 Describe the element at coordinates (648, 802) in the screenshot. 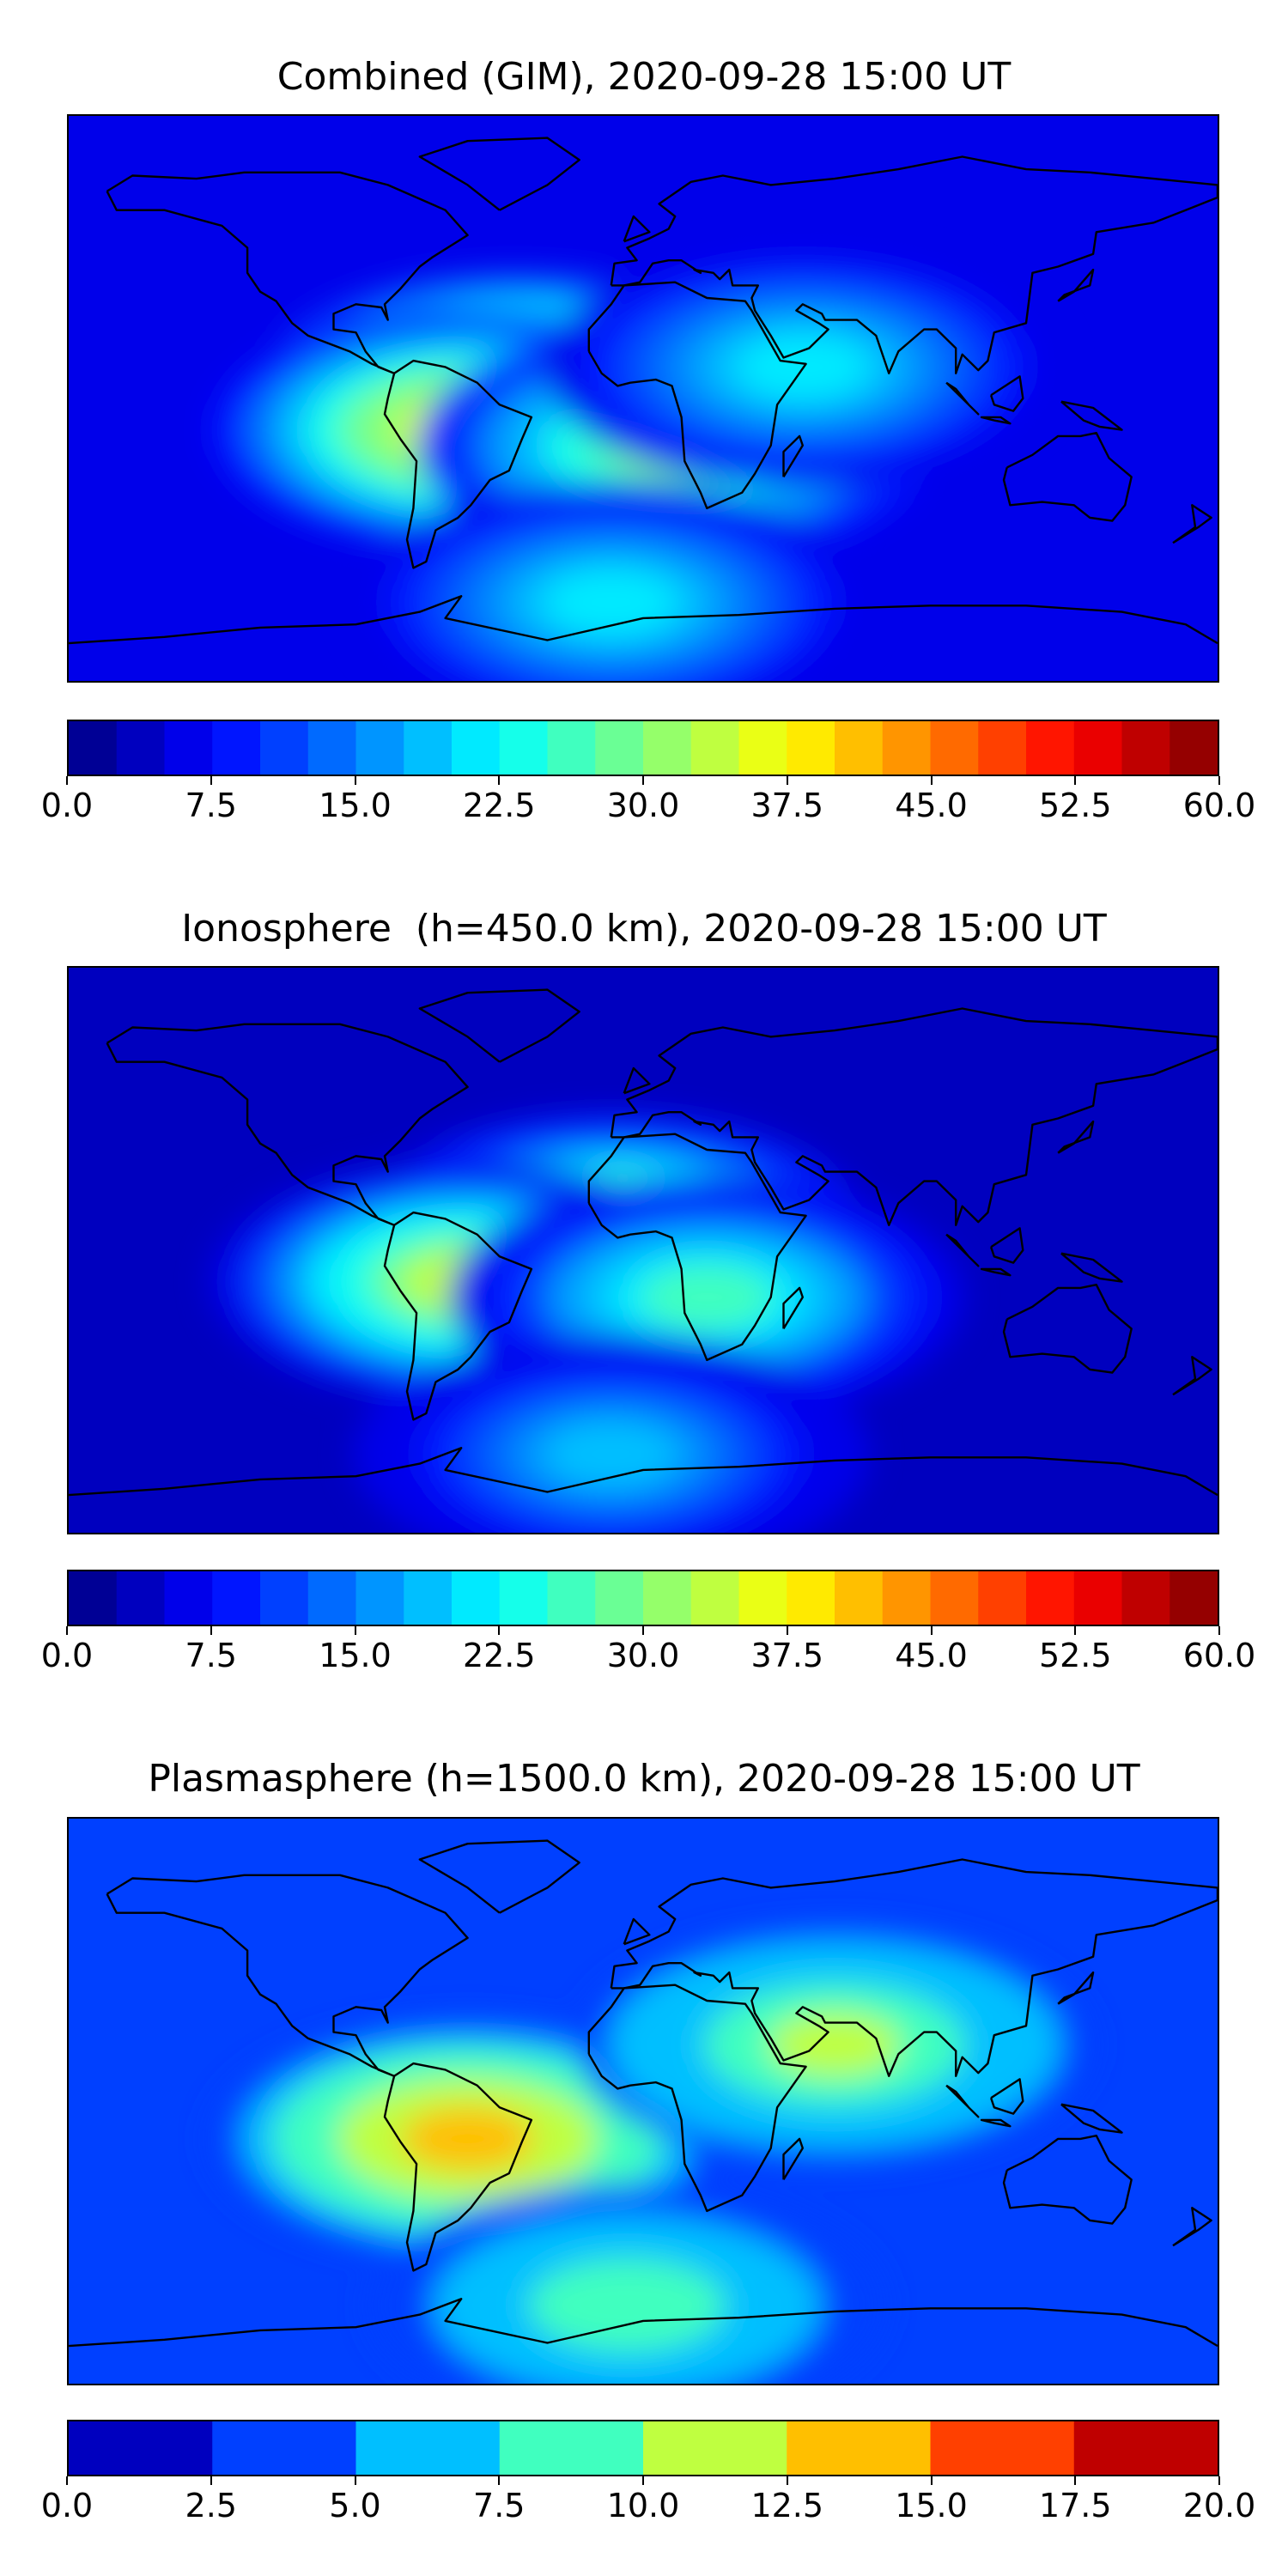

I see `colorbar-ticks: 0.0 7.5 15.0 22.5 30.0 37.5 45.0 52.5 60.0` at that location.